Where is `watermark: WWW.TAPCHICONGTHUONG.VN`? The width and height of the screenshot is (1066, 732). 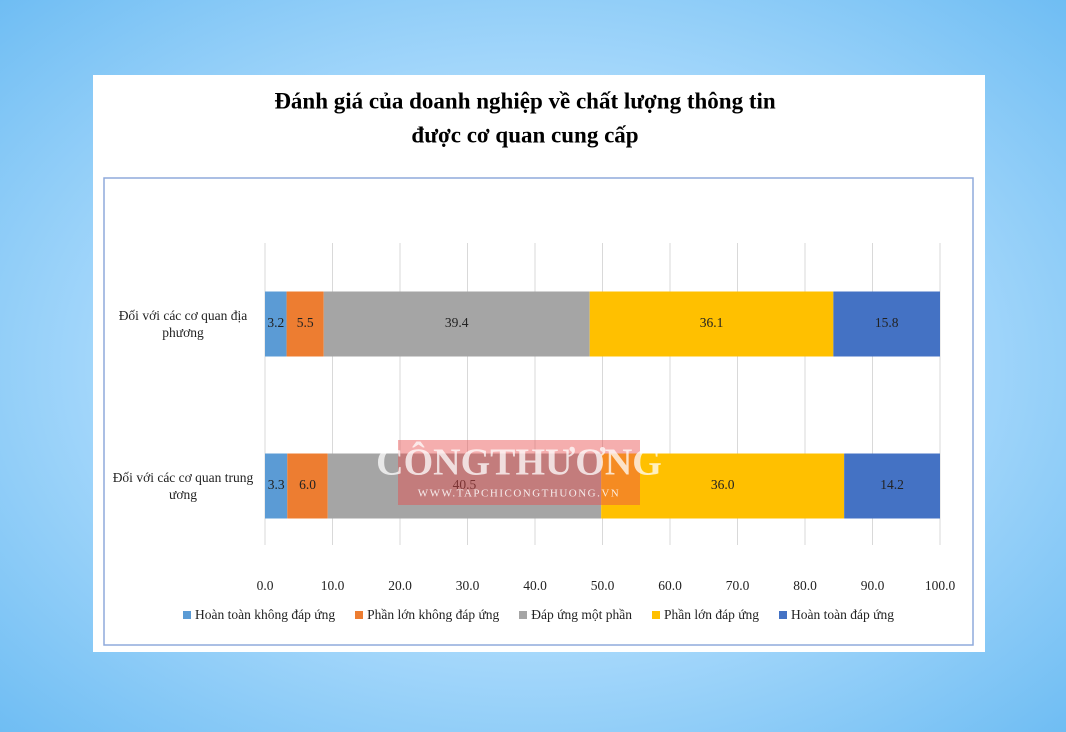 watermark: WWW.TAPCHICONGTHUONG.VN is located at coordinates (519, 494).